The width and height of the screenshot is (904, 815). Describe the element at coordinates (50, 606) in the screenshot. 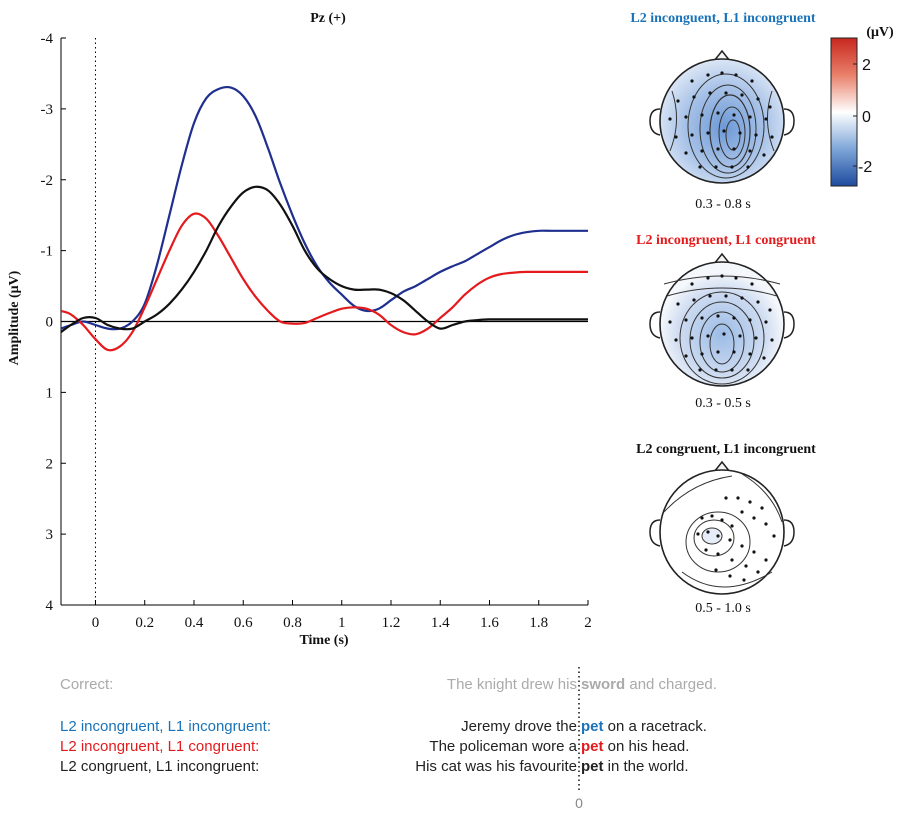

I see `y-tick-label: 4` at that location.